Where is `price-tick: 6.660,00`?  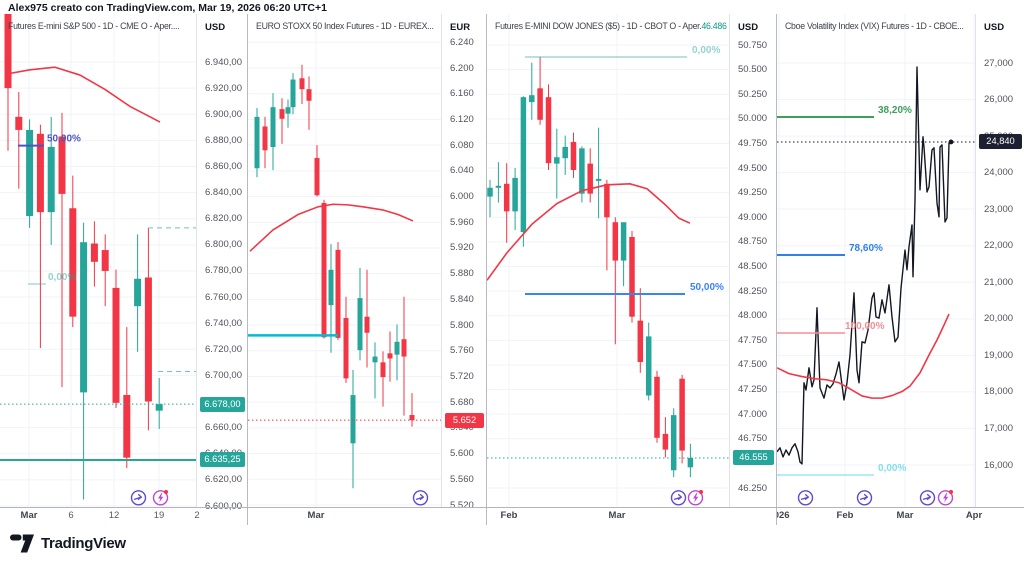 price-tick: 6.660,00 is located at coordinates (223, 428).